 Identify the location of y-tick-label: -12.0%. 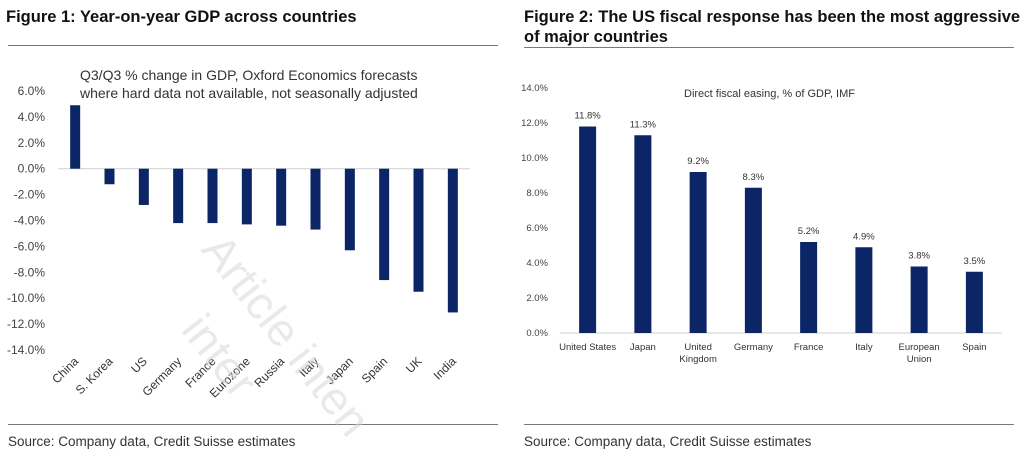
(26, 324).